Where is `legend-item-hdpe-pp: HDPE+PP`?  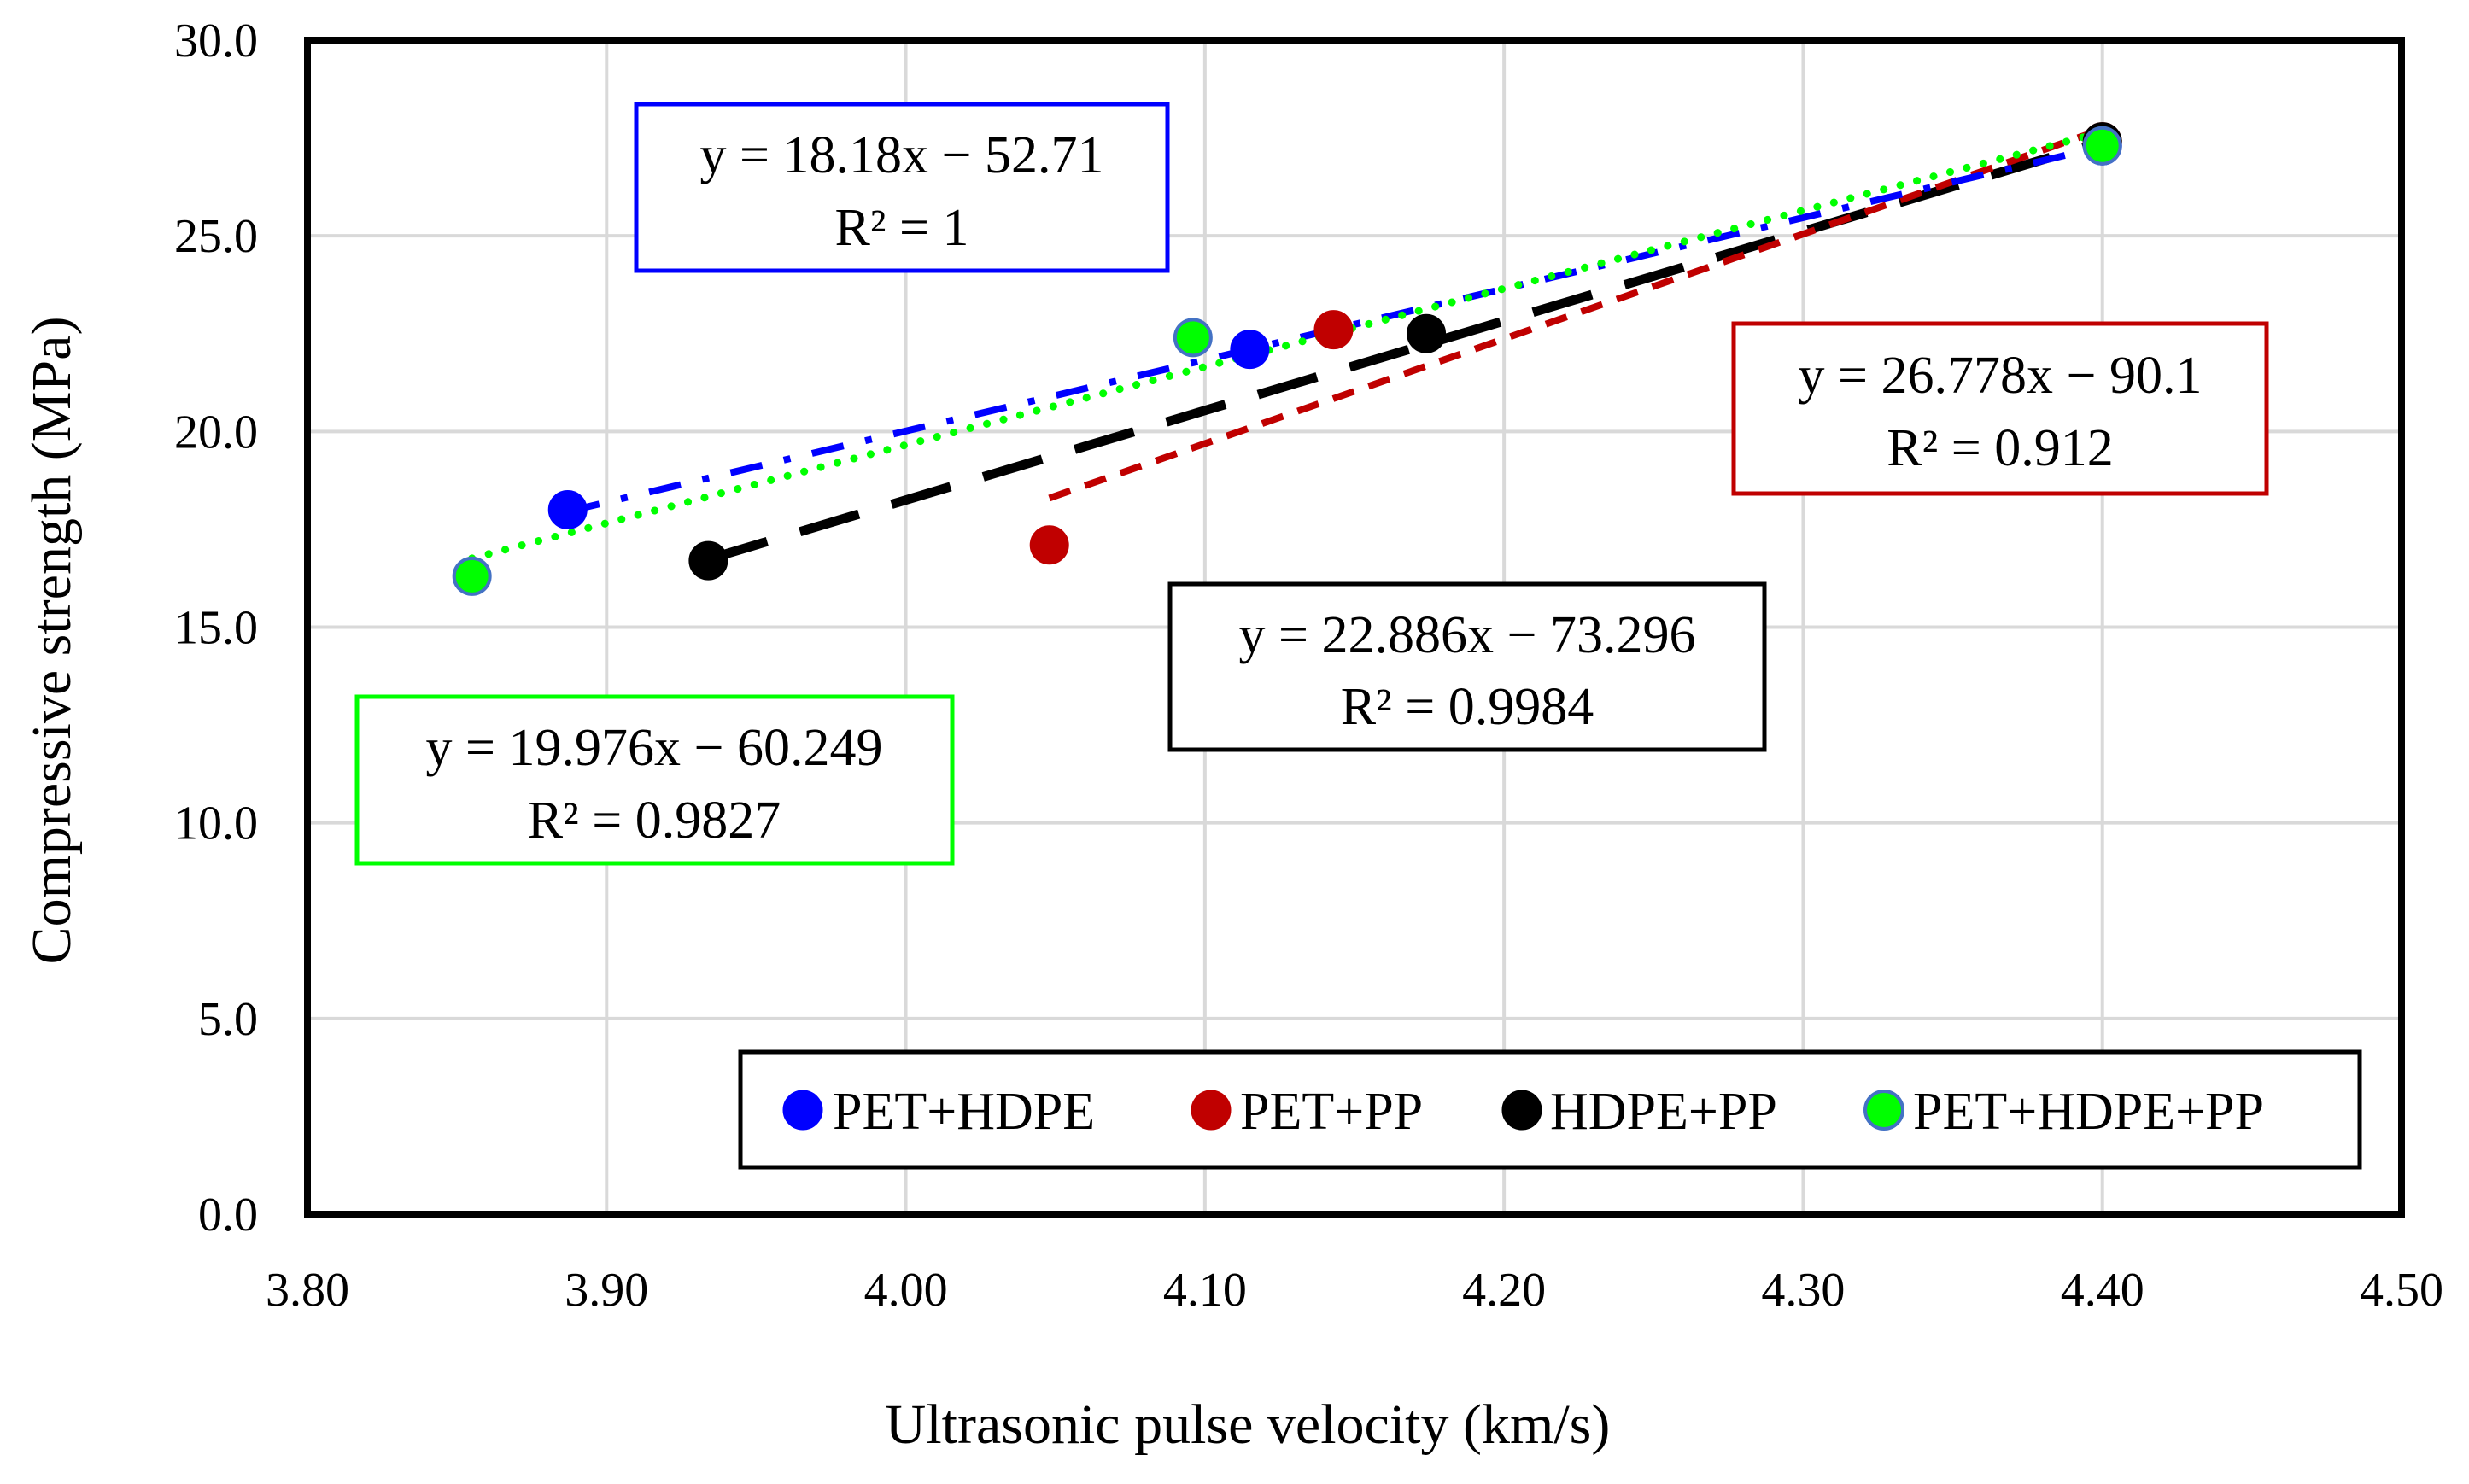
legend-item-hdpe-pp: HDPE+PP is located at coordinates (1639, 1112).